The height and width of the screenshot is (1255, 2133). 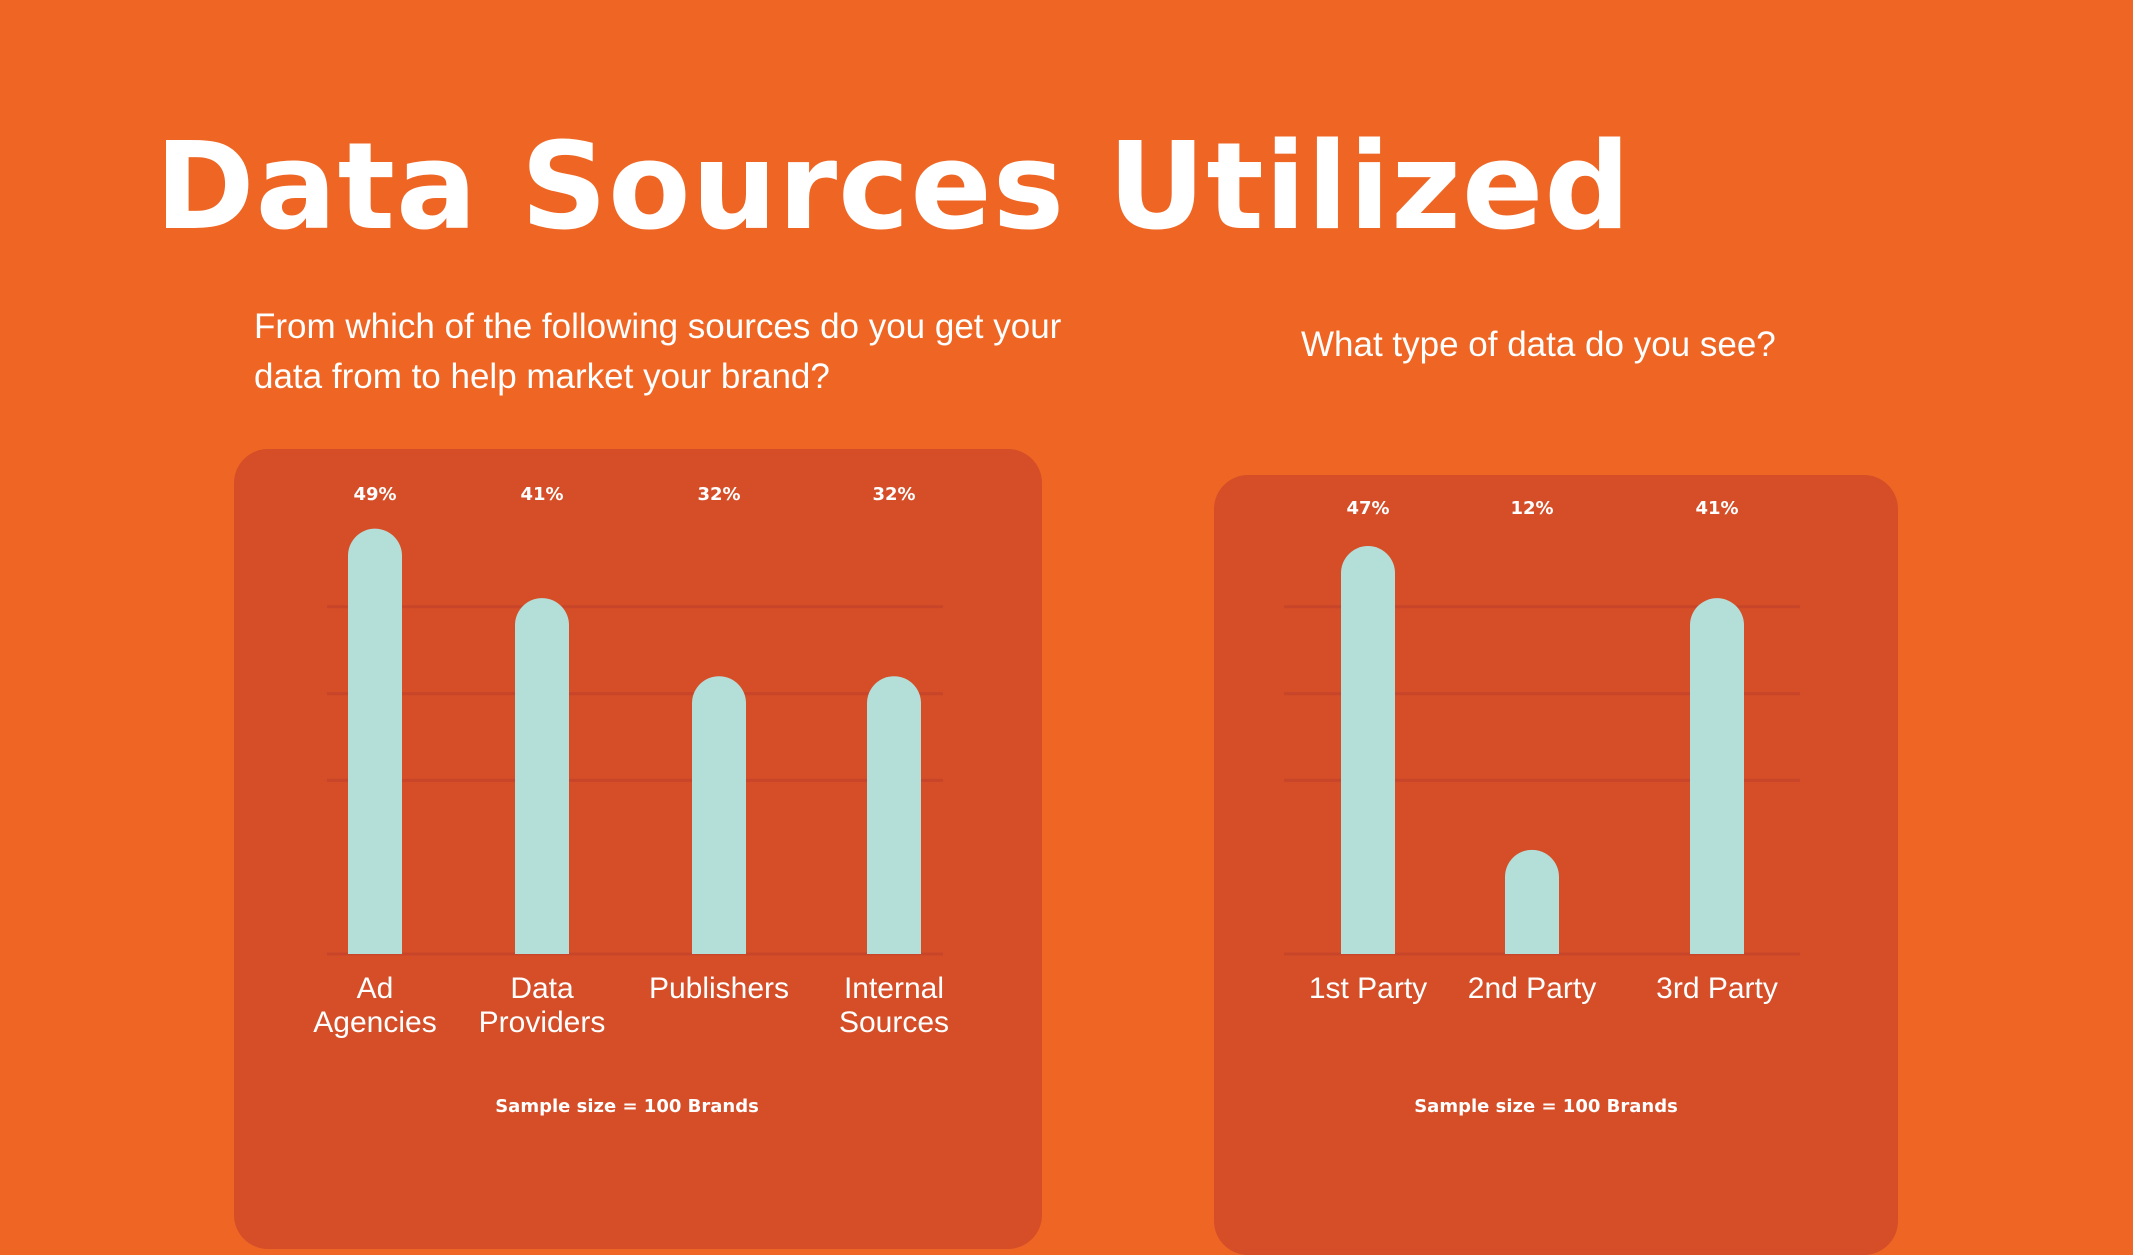 I want to click on category-label: Ad Agencies, so click(x=374, y=1005).